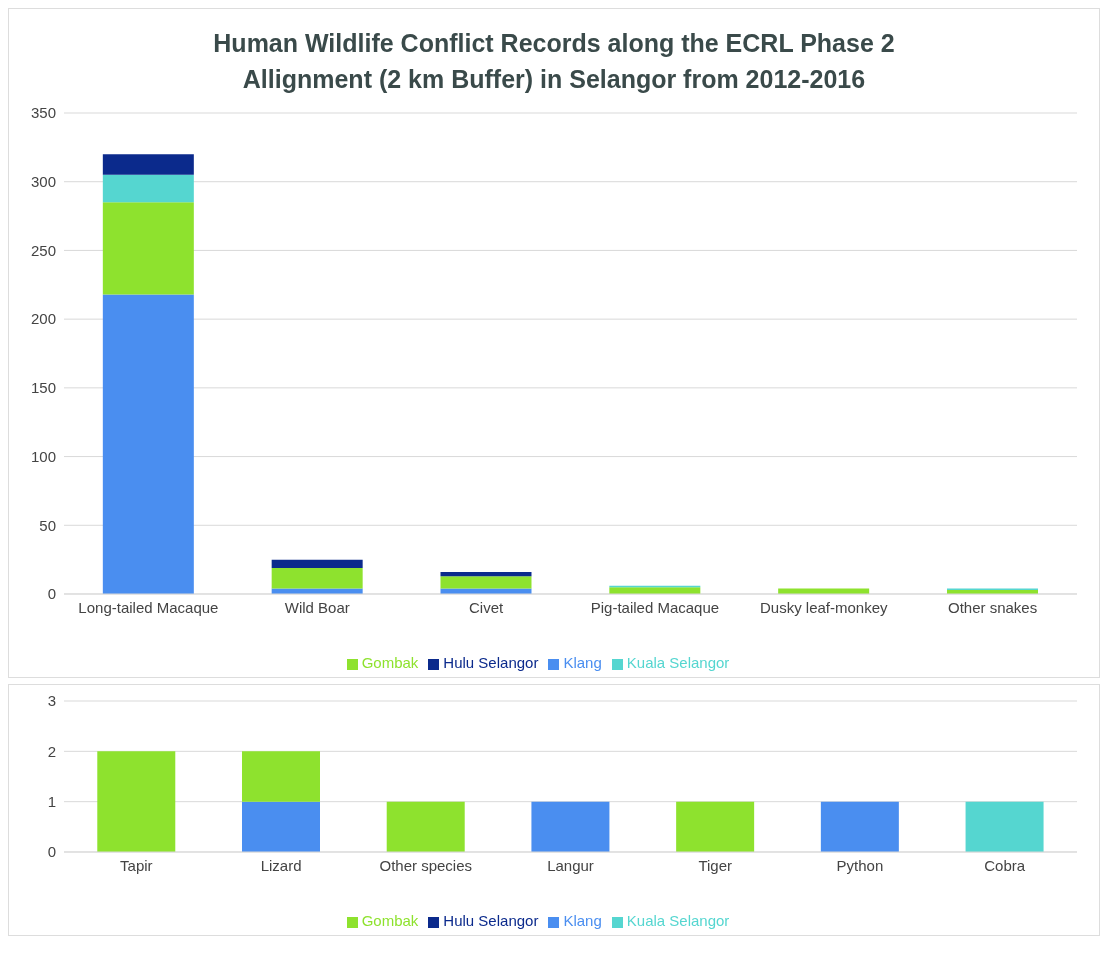  Describe the element at coordinates (43, 113) in the screenshot. I see `y-tick-label: 350` at that location.